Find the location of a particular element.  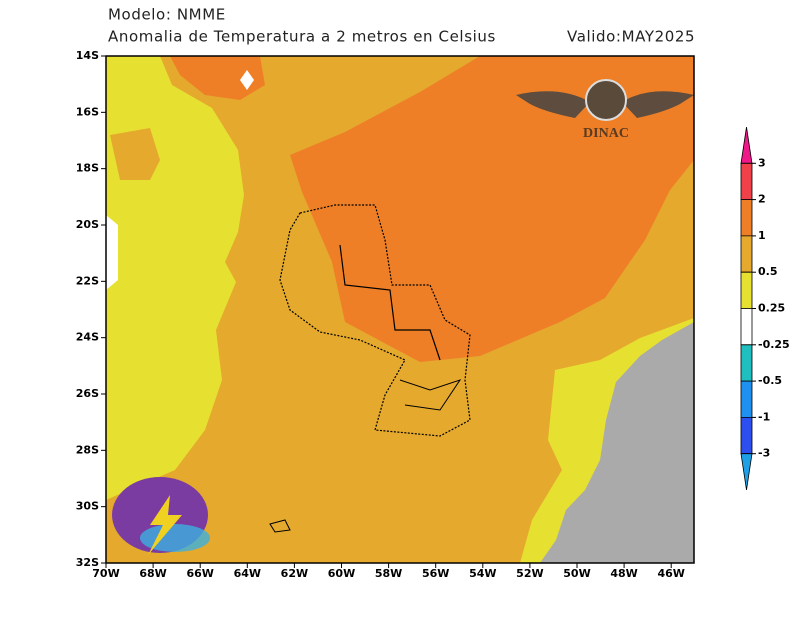

lat-label: 22S is located at coordinates (87, 280).